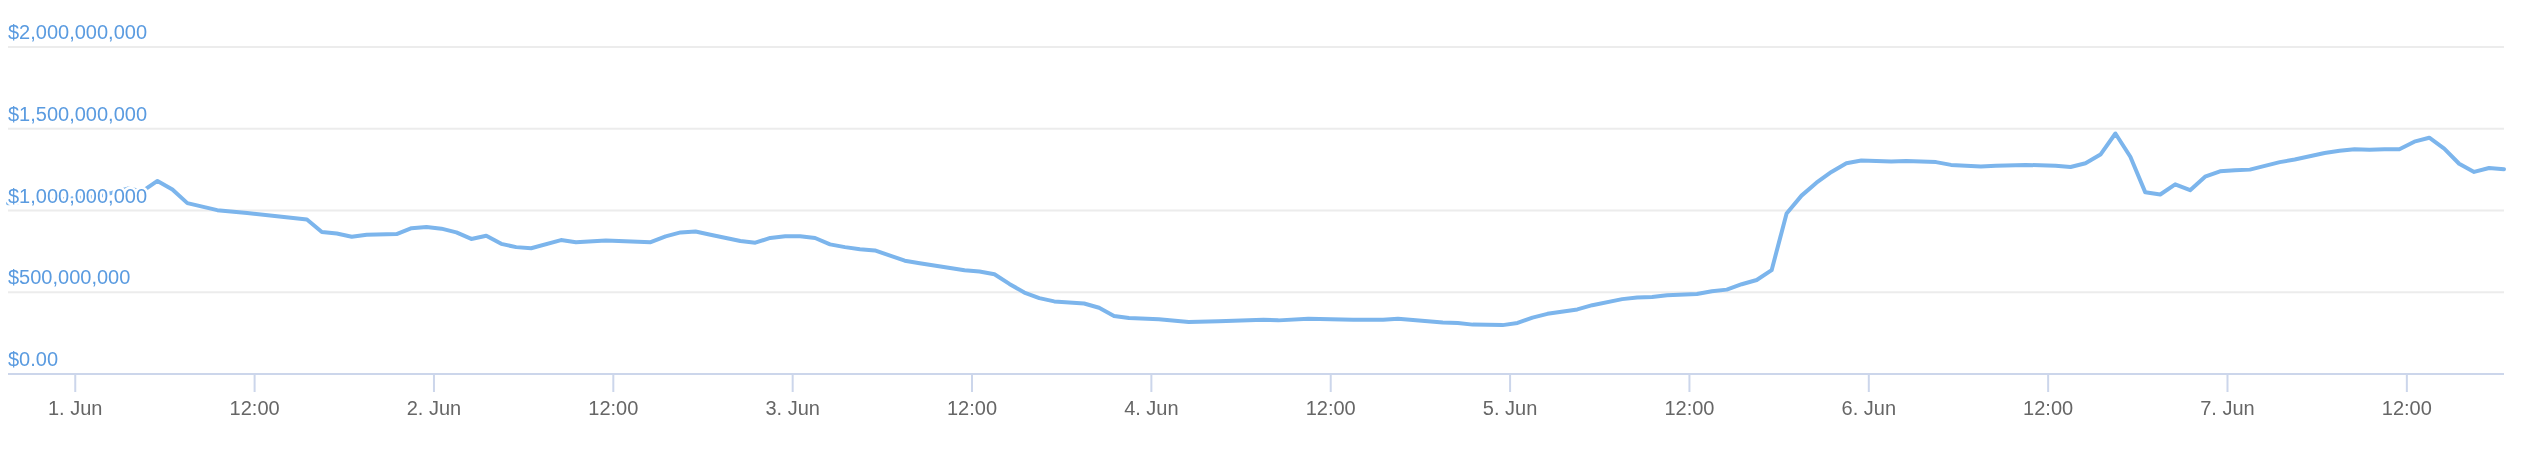  Describe the element at coordinates (2227, 408) in the screenshot. I see `x-tick-label: 7. Jun` at that location.